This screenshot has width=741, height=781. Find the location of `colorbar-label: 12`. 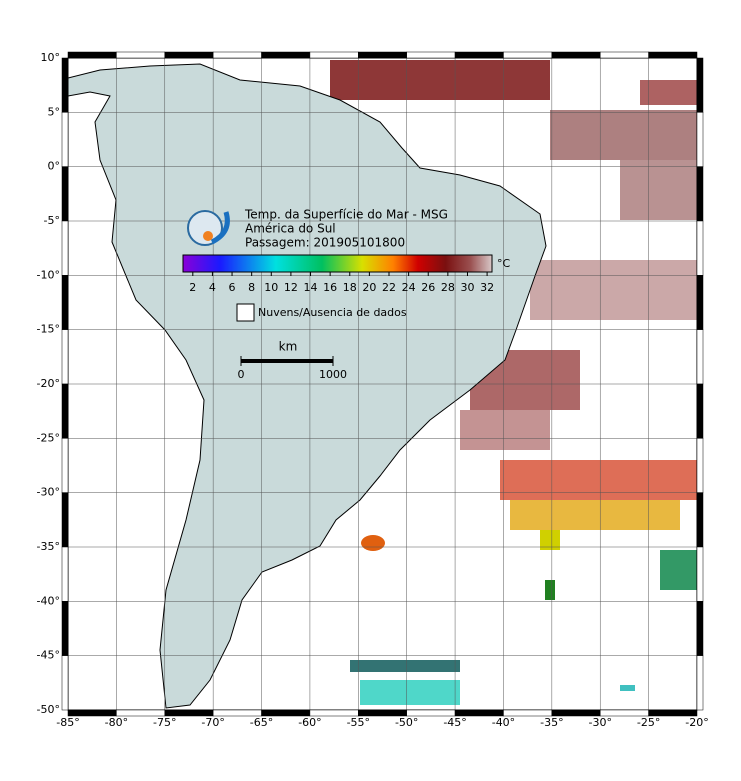

colorbar-label: 12 is located at coordinates (291, 287).